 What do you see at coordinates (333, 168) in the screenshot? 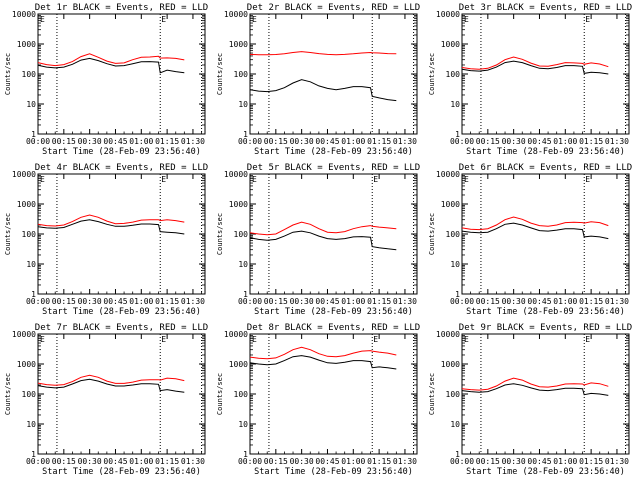
I see `panel-title: Det 5r BLACK = Events, RED = LLD` at bounding box center [333, 168].